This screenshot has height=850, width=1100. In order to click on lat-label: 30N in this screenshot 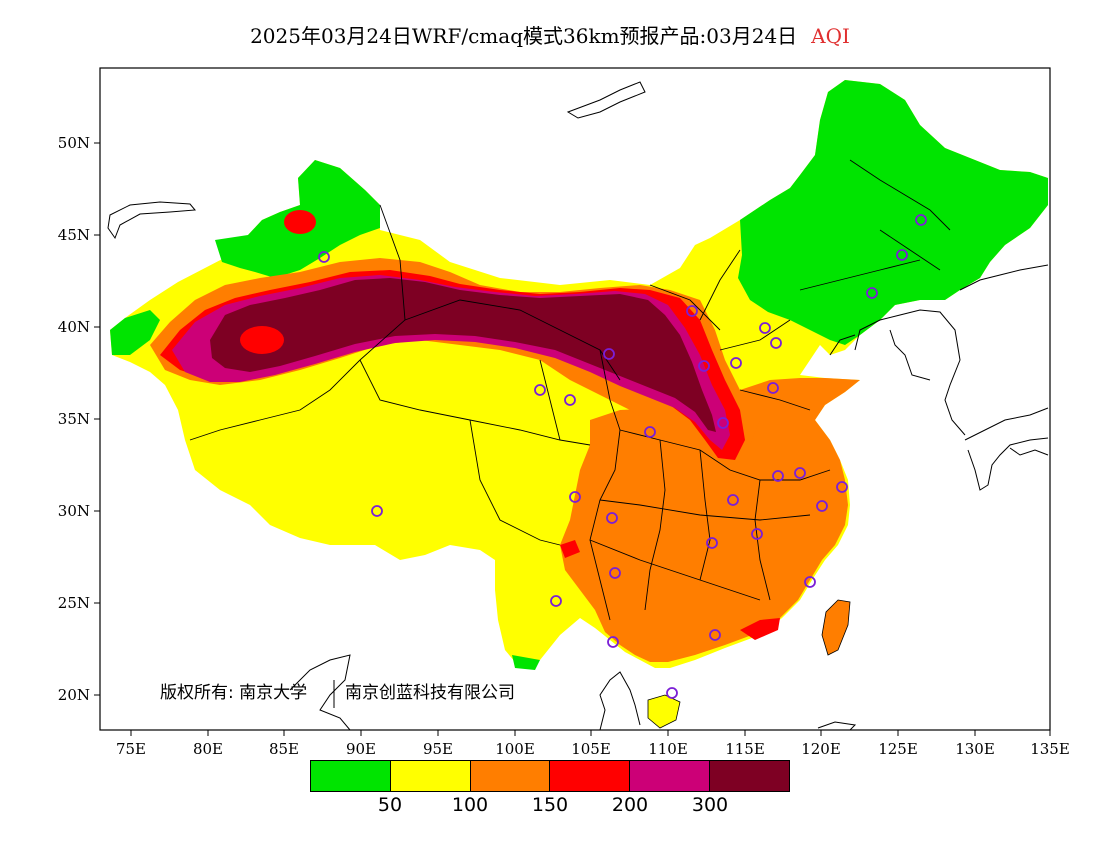, I will do `click(74, 511)`.